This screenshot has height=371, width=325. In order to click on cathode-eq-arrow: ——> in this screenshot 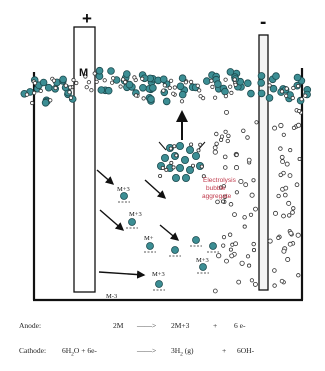, I will do `click(147, 350)`.